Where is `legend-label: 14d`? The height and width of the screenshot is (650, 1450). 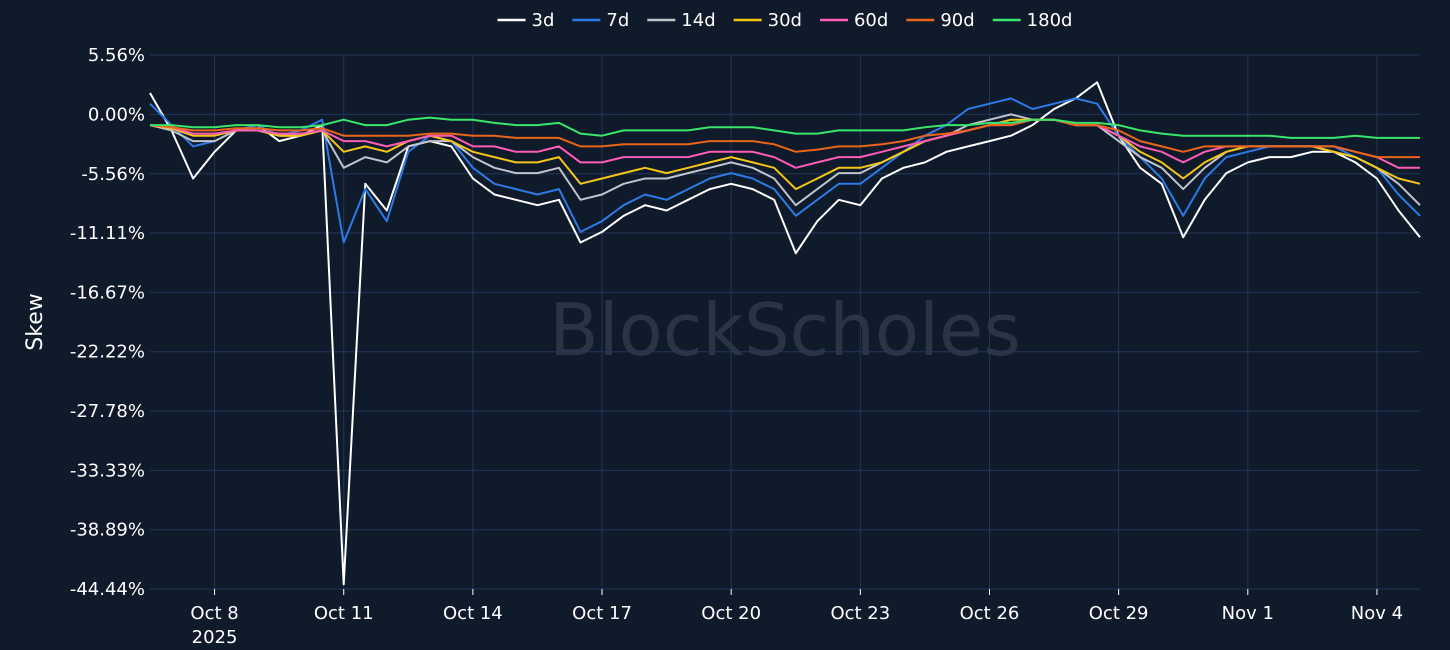
legend-label: 14d is located at coordinates (698, 20).